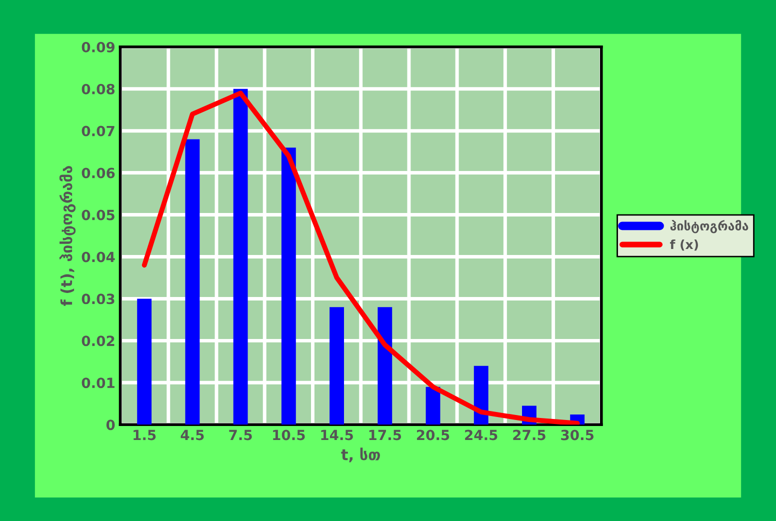 This screenshot has height=521, width=776. What do you see at coordinates (337, 435) in the screenshot?
I see `x-tick-label: 14.5` at bounding box center [337, 435].